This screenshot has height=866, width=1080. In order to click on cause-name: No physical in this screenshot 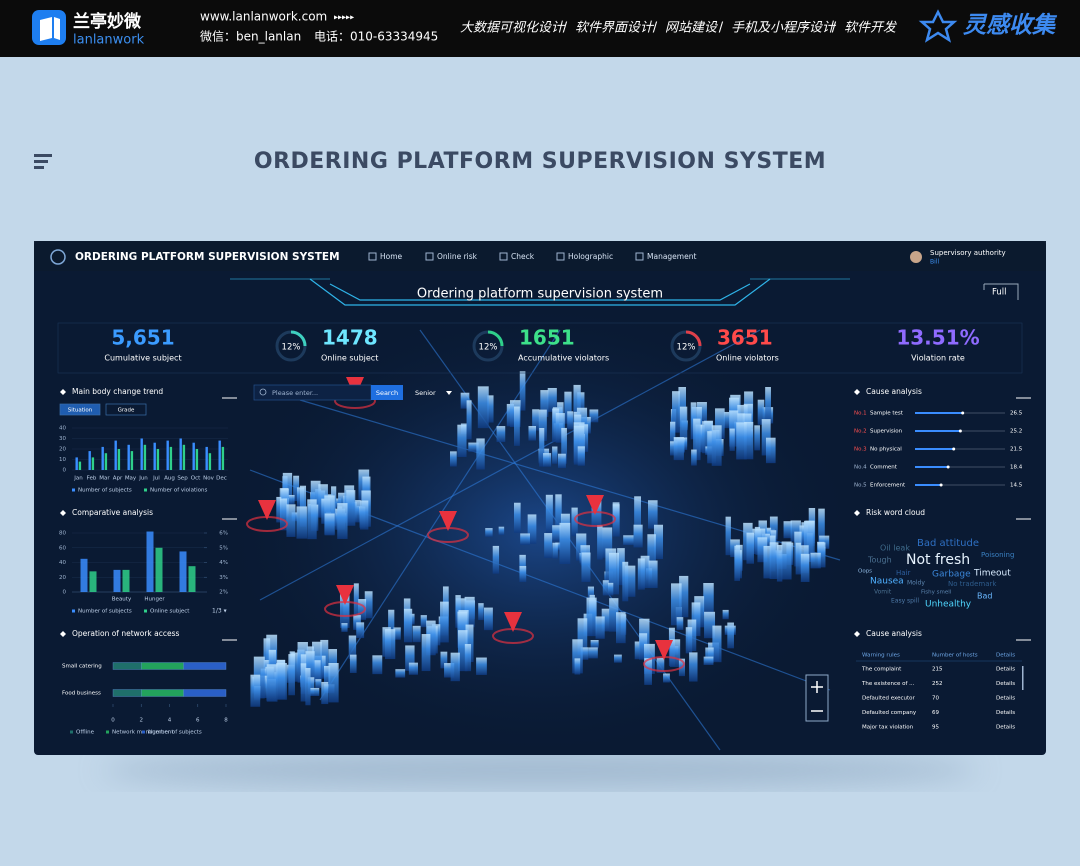, I will do `click(886, 450)`.